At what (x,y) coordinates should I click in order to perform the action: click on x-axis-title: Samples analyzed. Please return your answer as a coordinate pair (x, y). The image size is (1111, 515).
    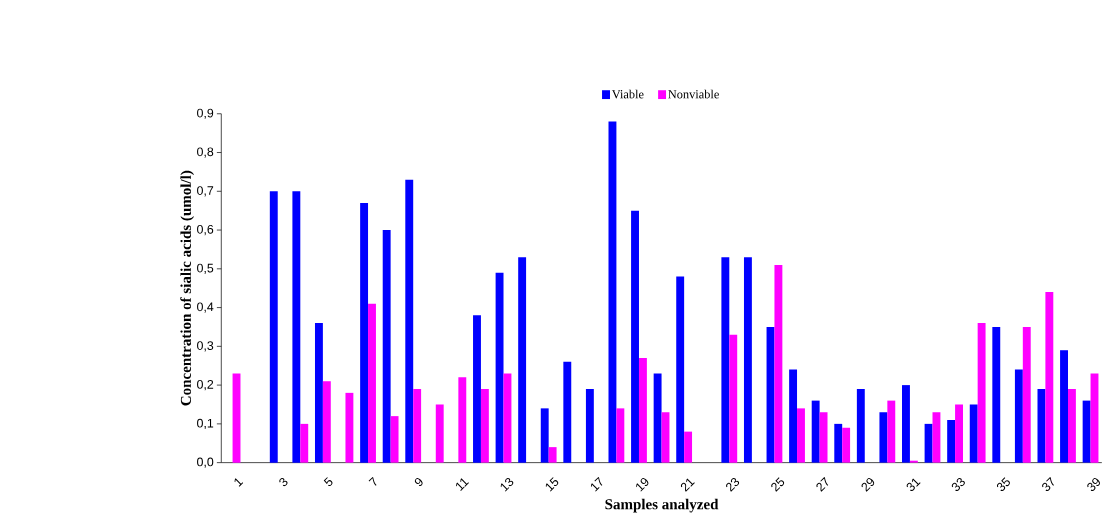
    Looking at the image, I should click on (662, 505).